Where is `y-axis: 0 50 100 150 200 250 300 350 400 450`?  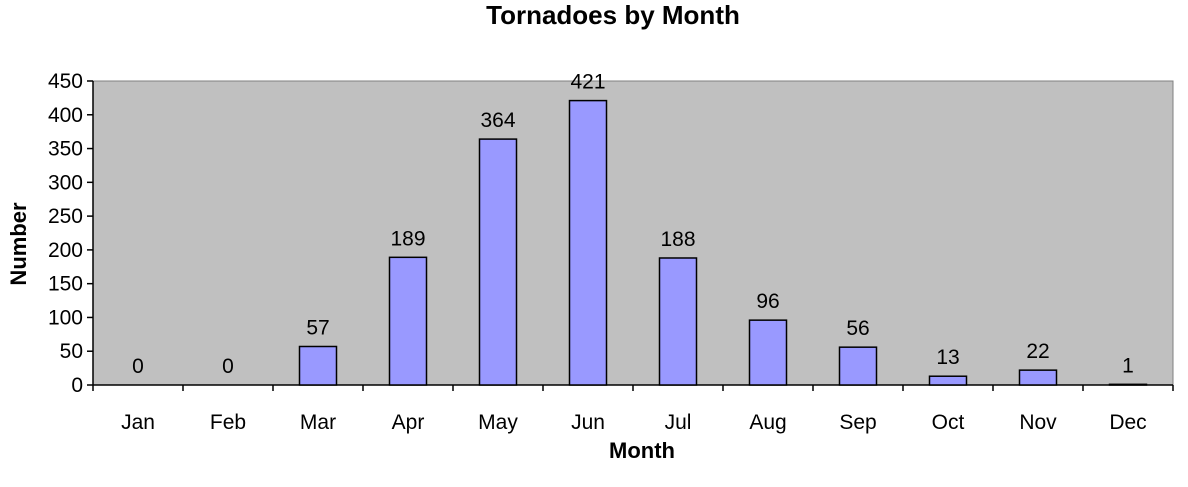 y-axis: 0 50 100 150 200 250 300 350 400 450 is located at coordinates (71, 233).